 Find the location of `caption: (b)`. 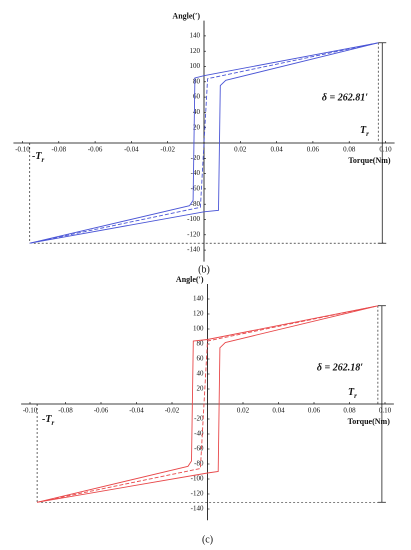

caption: (b) is located at coordinates (204, 269).